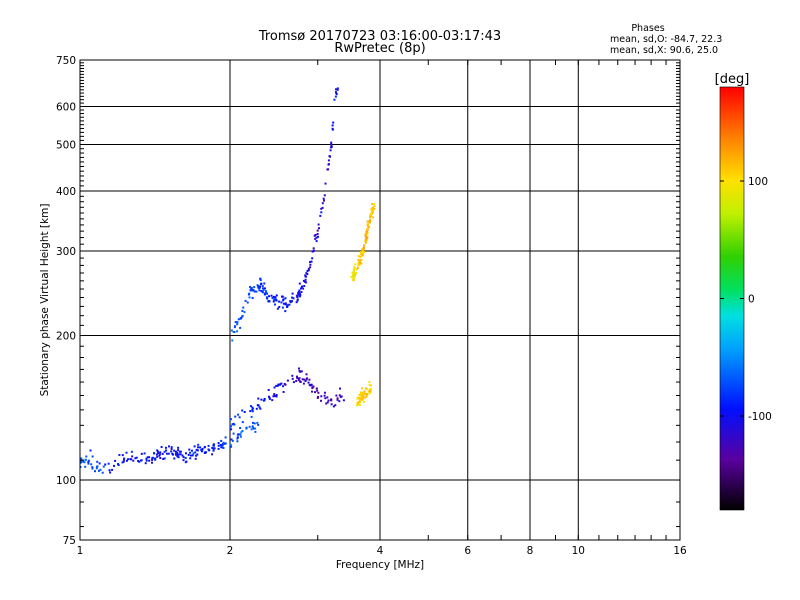 The width and height of the screenshot is (800, 600). I want to click on x-axis-label: Frequency [MHz], so click(380, 565).